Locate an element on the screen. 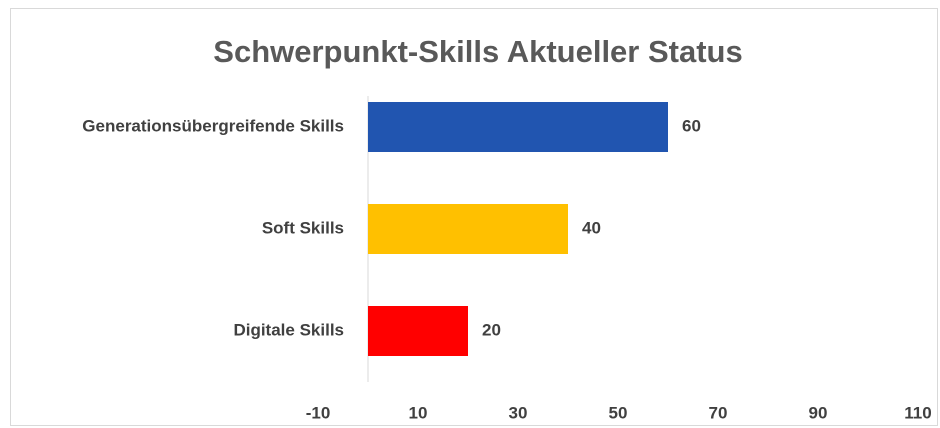 The image size is (940, 428). x-tick-label: 110 is located at coordinates (917, 412).